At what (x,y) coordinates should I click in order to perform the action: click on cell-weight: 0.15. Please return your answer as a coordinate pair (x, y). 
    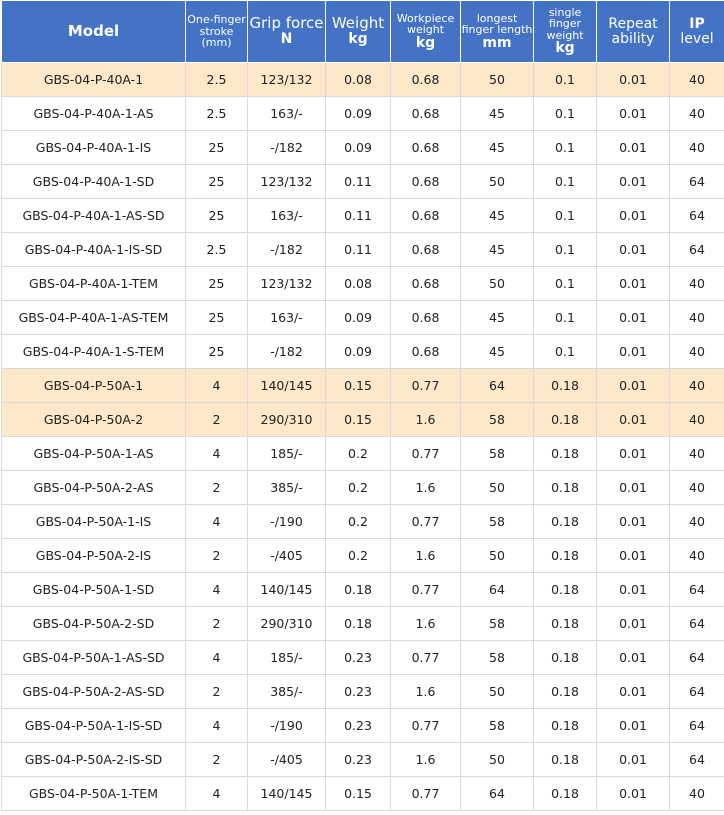
    Looking at the image, I should click on (358, 419).